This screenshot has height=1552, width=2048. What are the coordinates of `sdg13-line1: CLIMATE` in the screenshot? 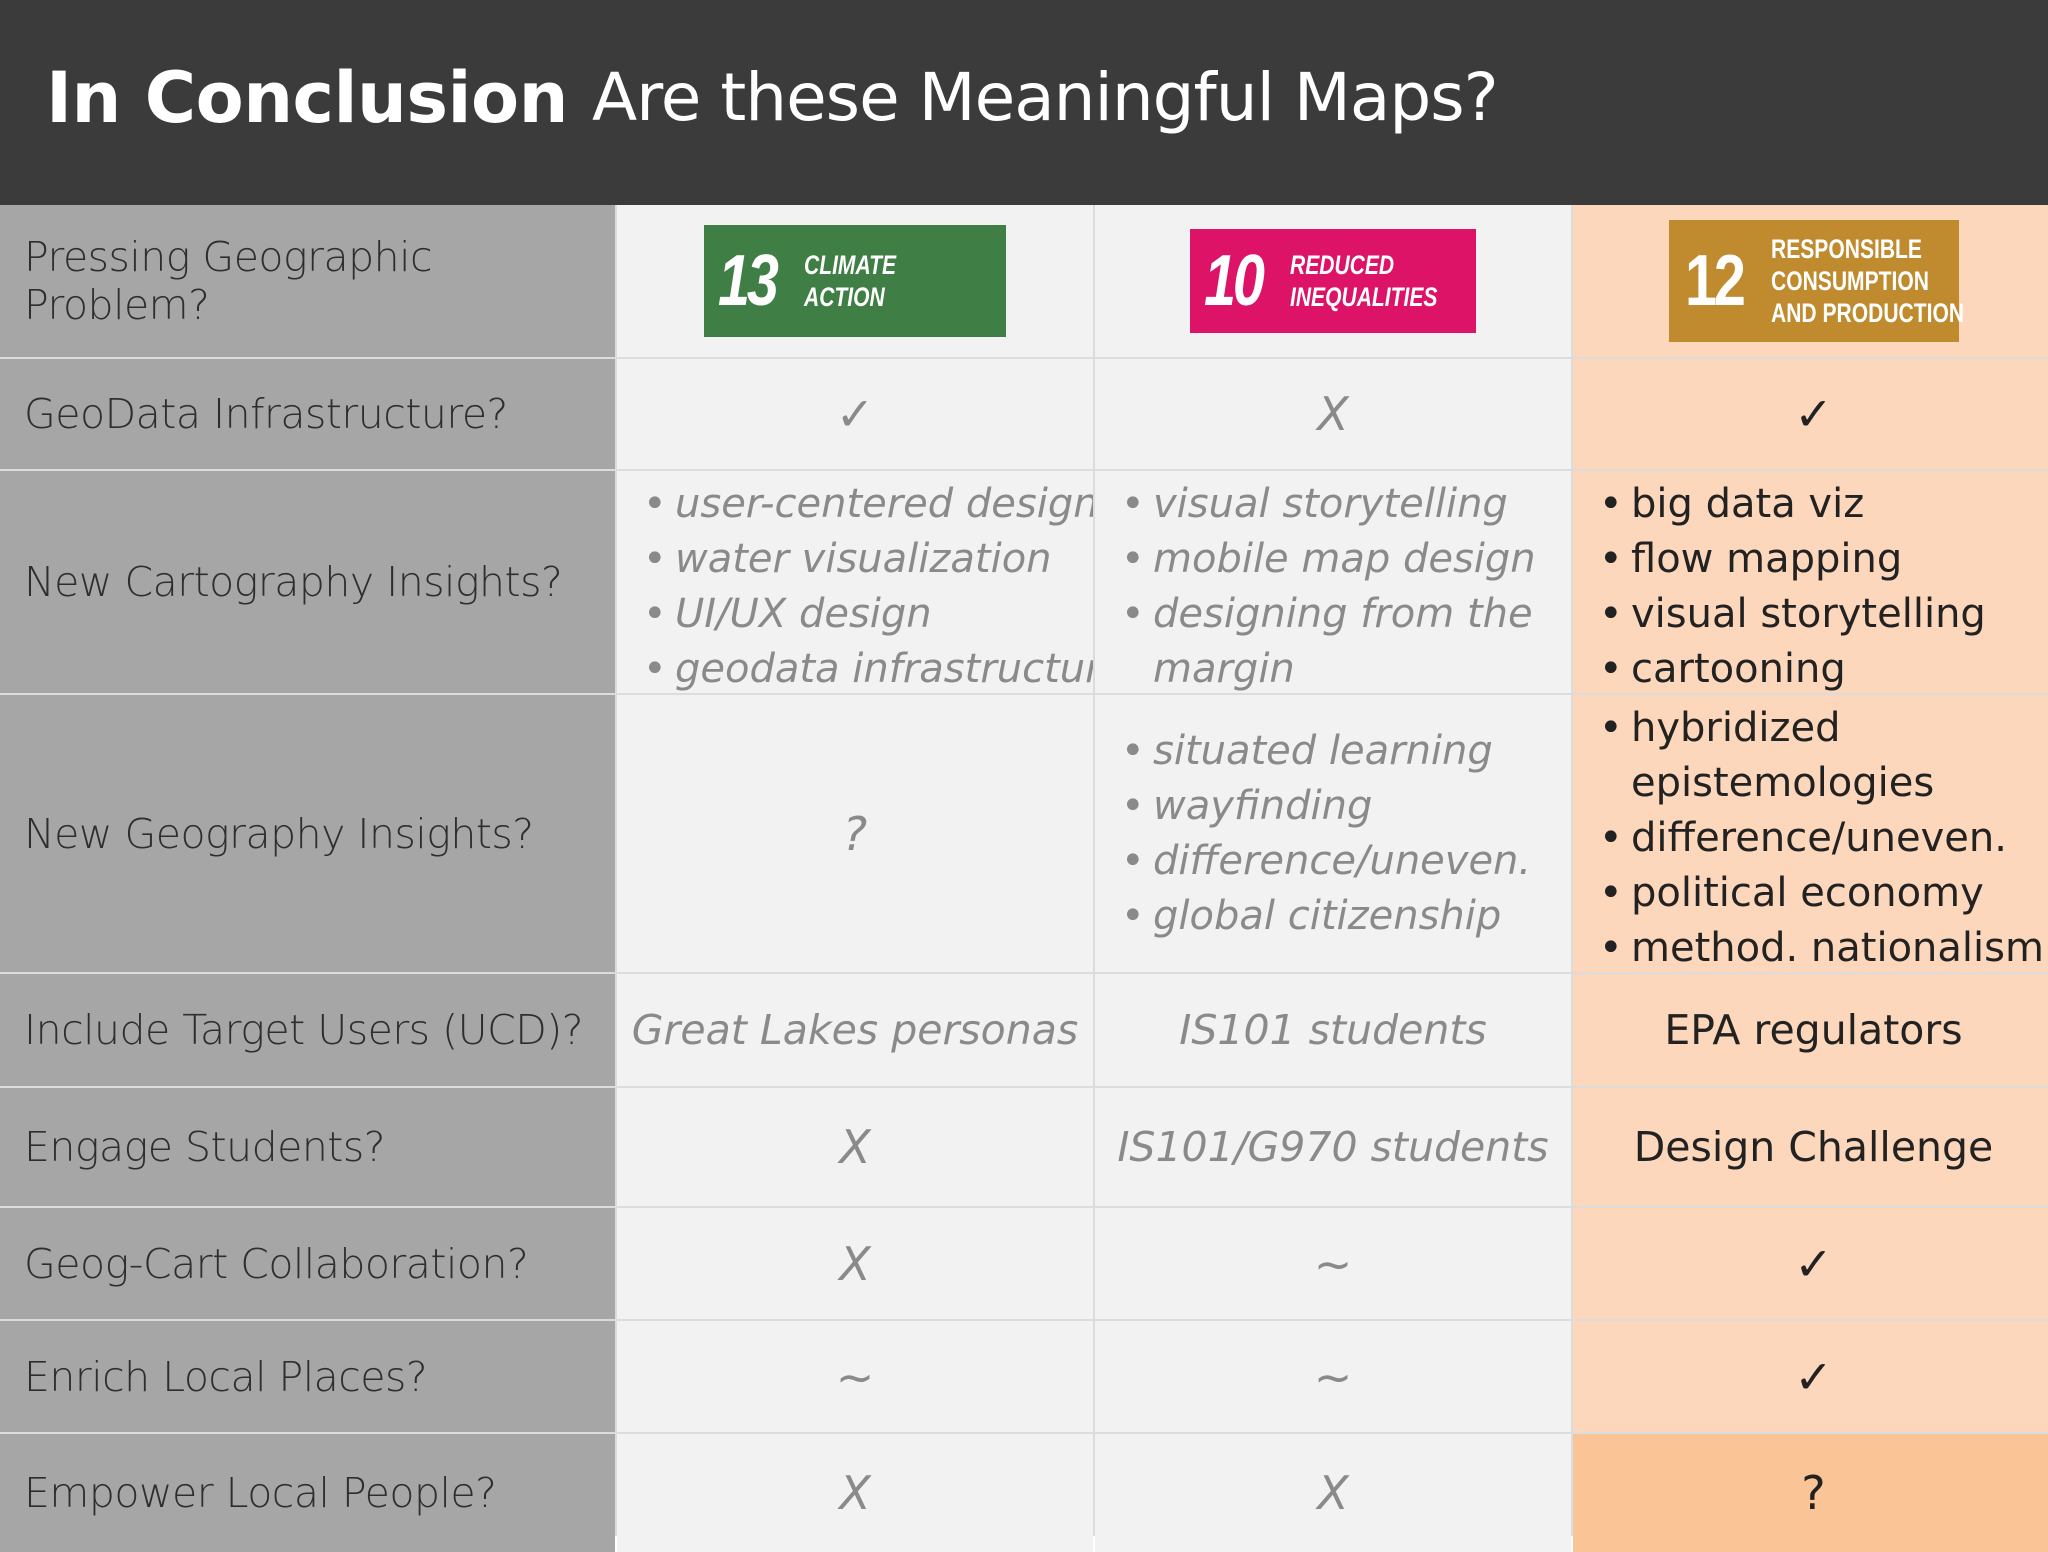 It's located at (850, 265).